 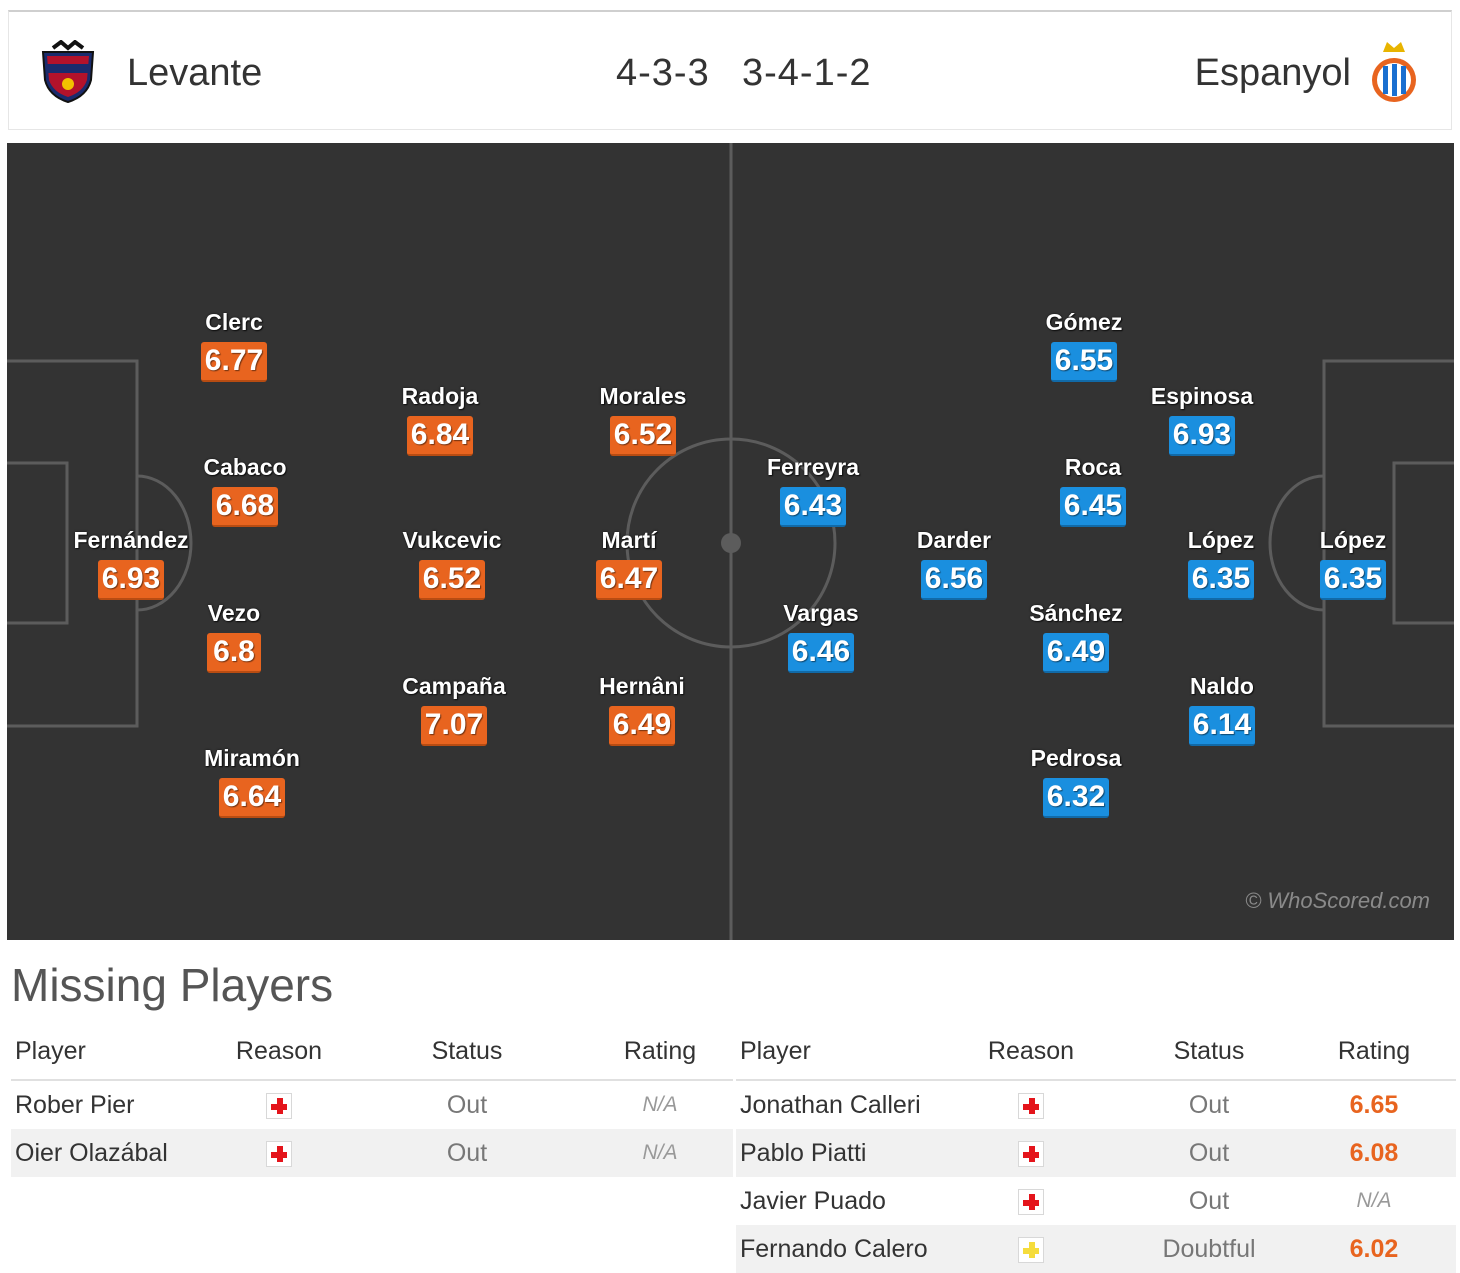 I want to click on missing-players-title: Missing Players, so click(x=172, y=985).